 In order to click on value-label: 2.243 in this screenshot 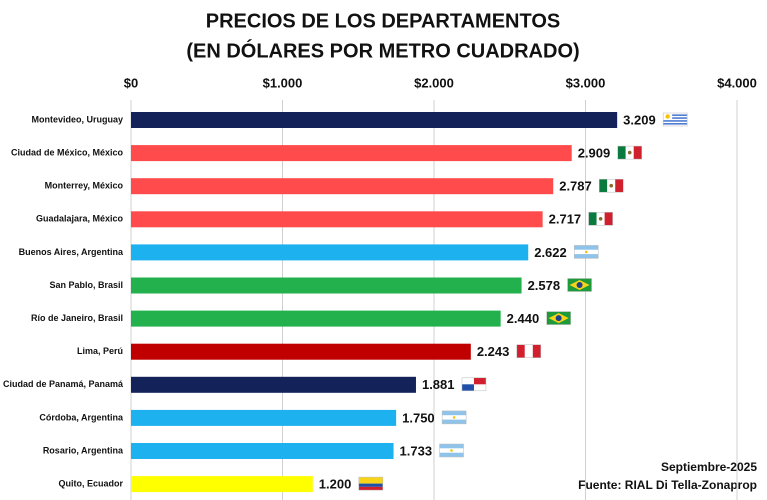, I will do `click(493, 351)`.